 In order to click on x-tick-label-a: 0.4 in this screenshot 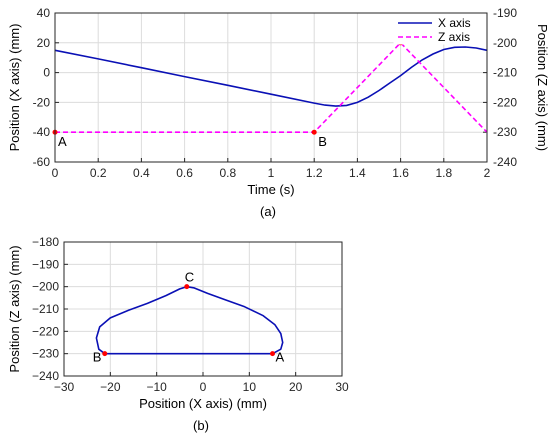, I will do `click(141, 173)`.